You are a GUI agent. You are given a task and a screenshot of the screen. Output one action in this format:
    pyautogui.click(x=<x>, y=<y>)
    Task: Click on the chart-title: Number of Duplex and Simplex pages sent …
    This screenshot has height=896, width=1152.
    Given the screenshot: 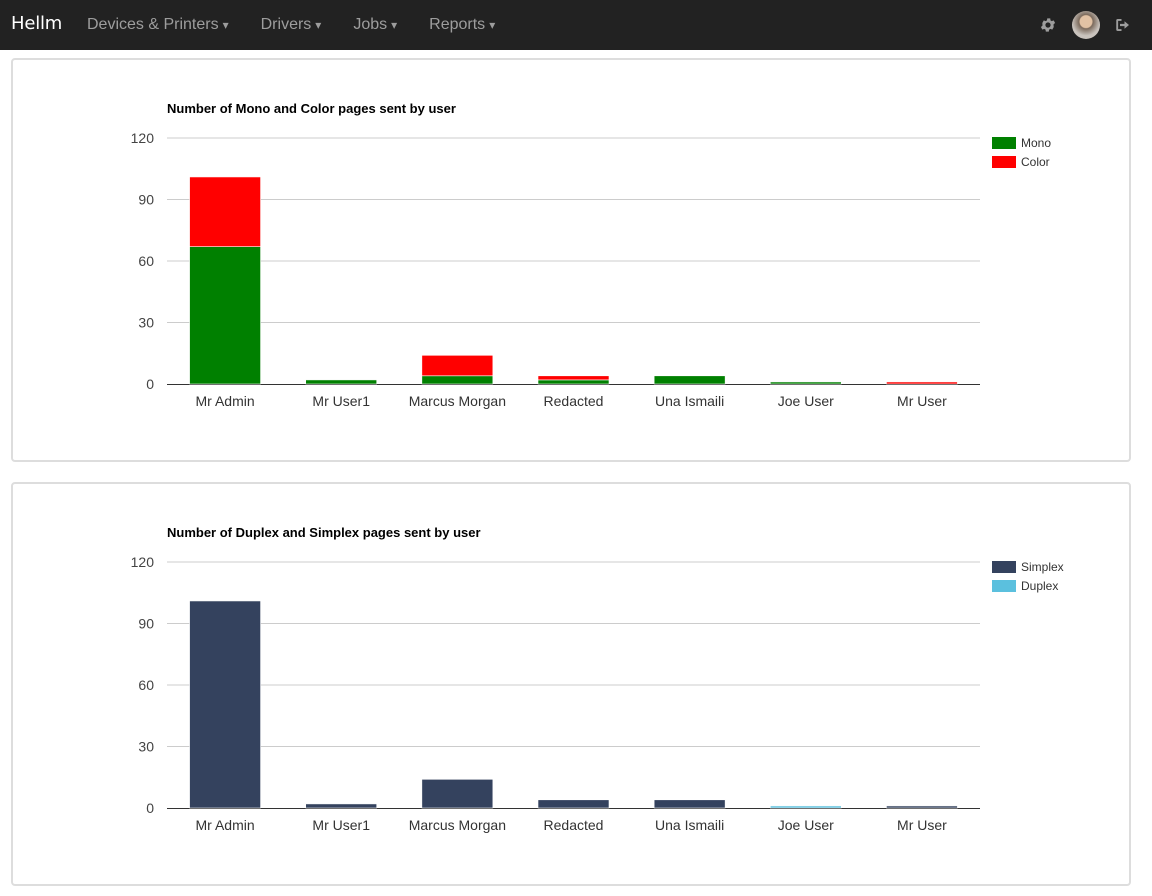 What is the action you would take?
    pyautogui.click(x=324, y=532)
    